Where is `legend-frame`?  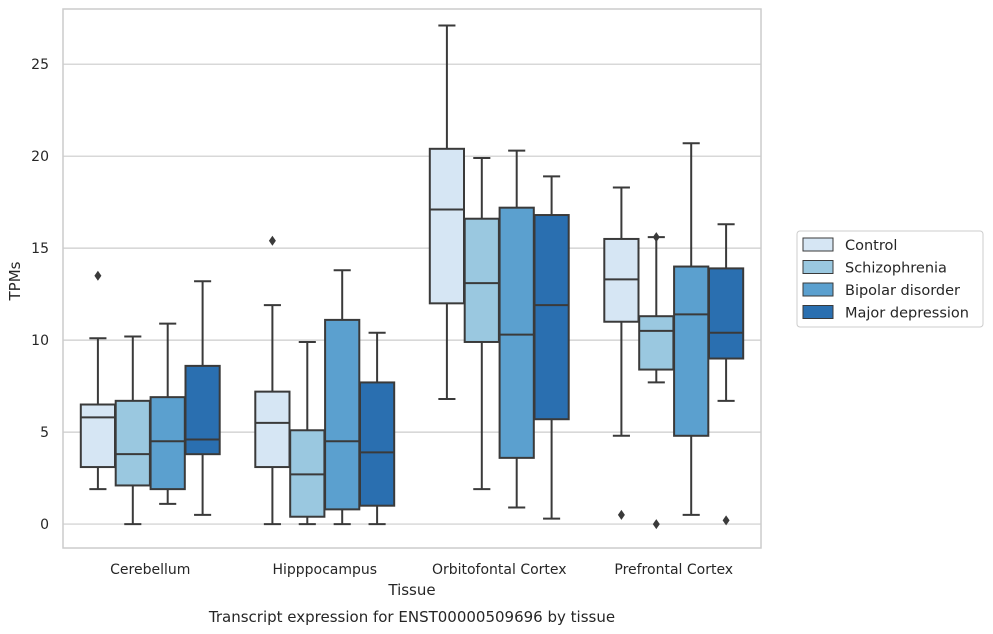
legend-frame is located at coordinates (890, 279).